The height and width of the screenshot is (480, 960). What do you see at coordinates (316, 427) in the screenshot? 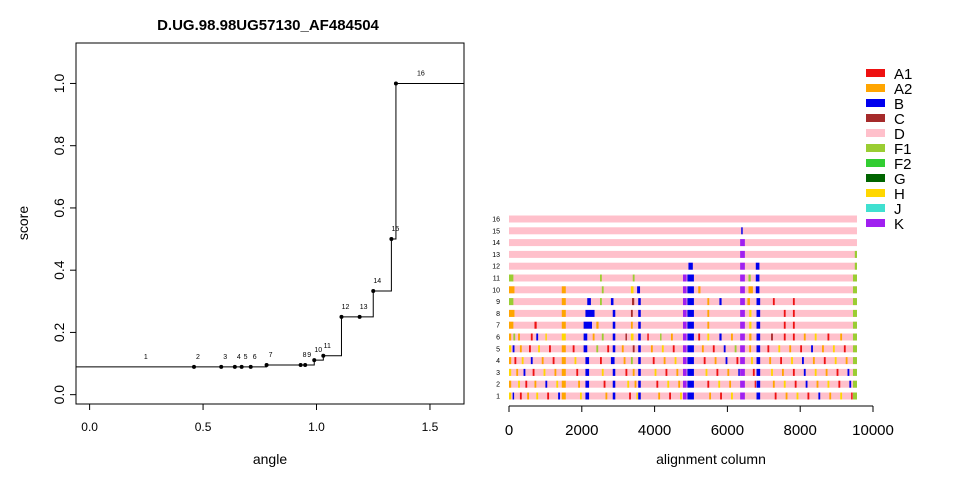
I see `x-tick-label: 1.0` at bounding box center [316, 427].